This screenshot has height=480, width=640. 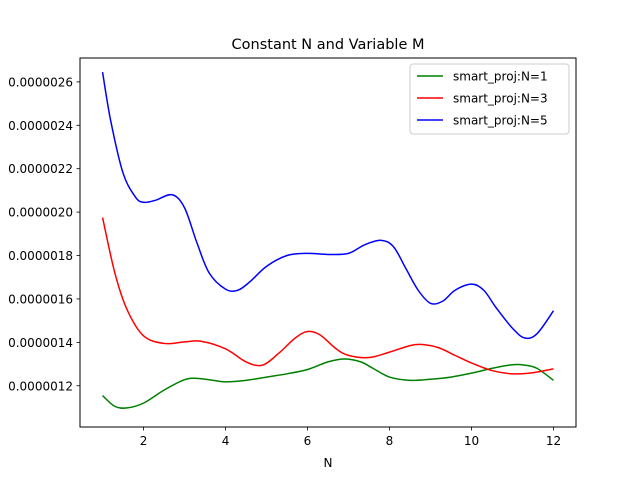 What do you see at coordinates (471, 441) in the screenshot?
I see `x-tick-label: 10` at bounding box center [471, 441].